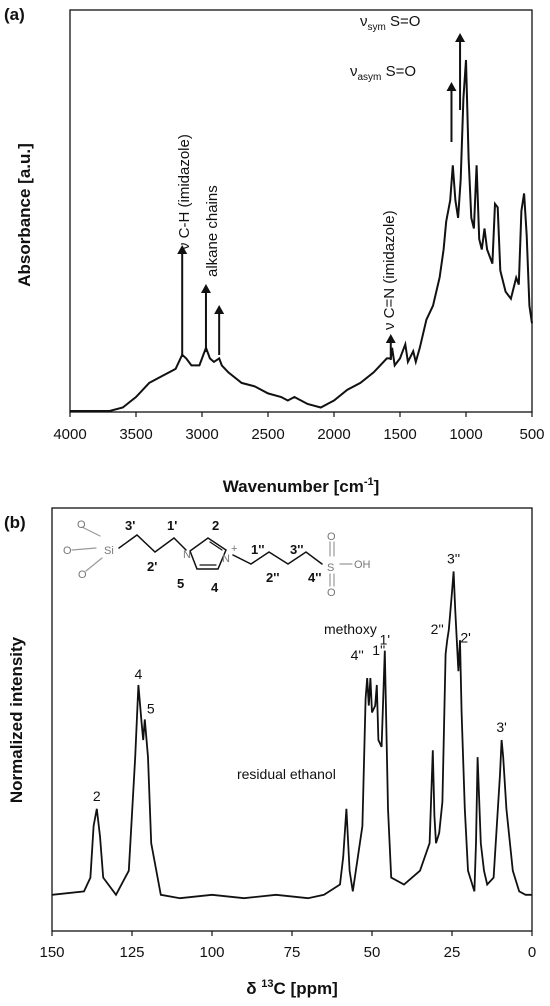  Describe the element at coordinates (201, 434) in the screenshot. I see `x-tick-label-a: 3000` at that location.